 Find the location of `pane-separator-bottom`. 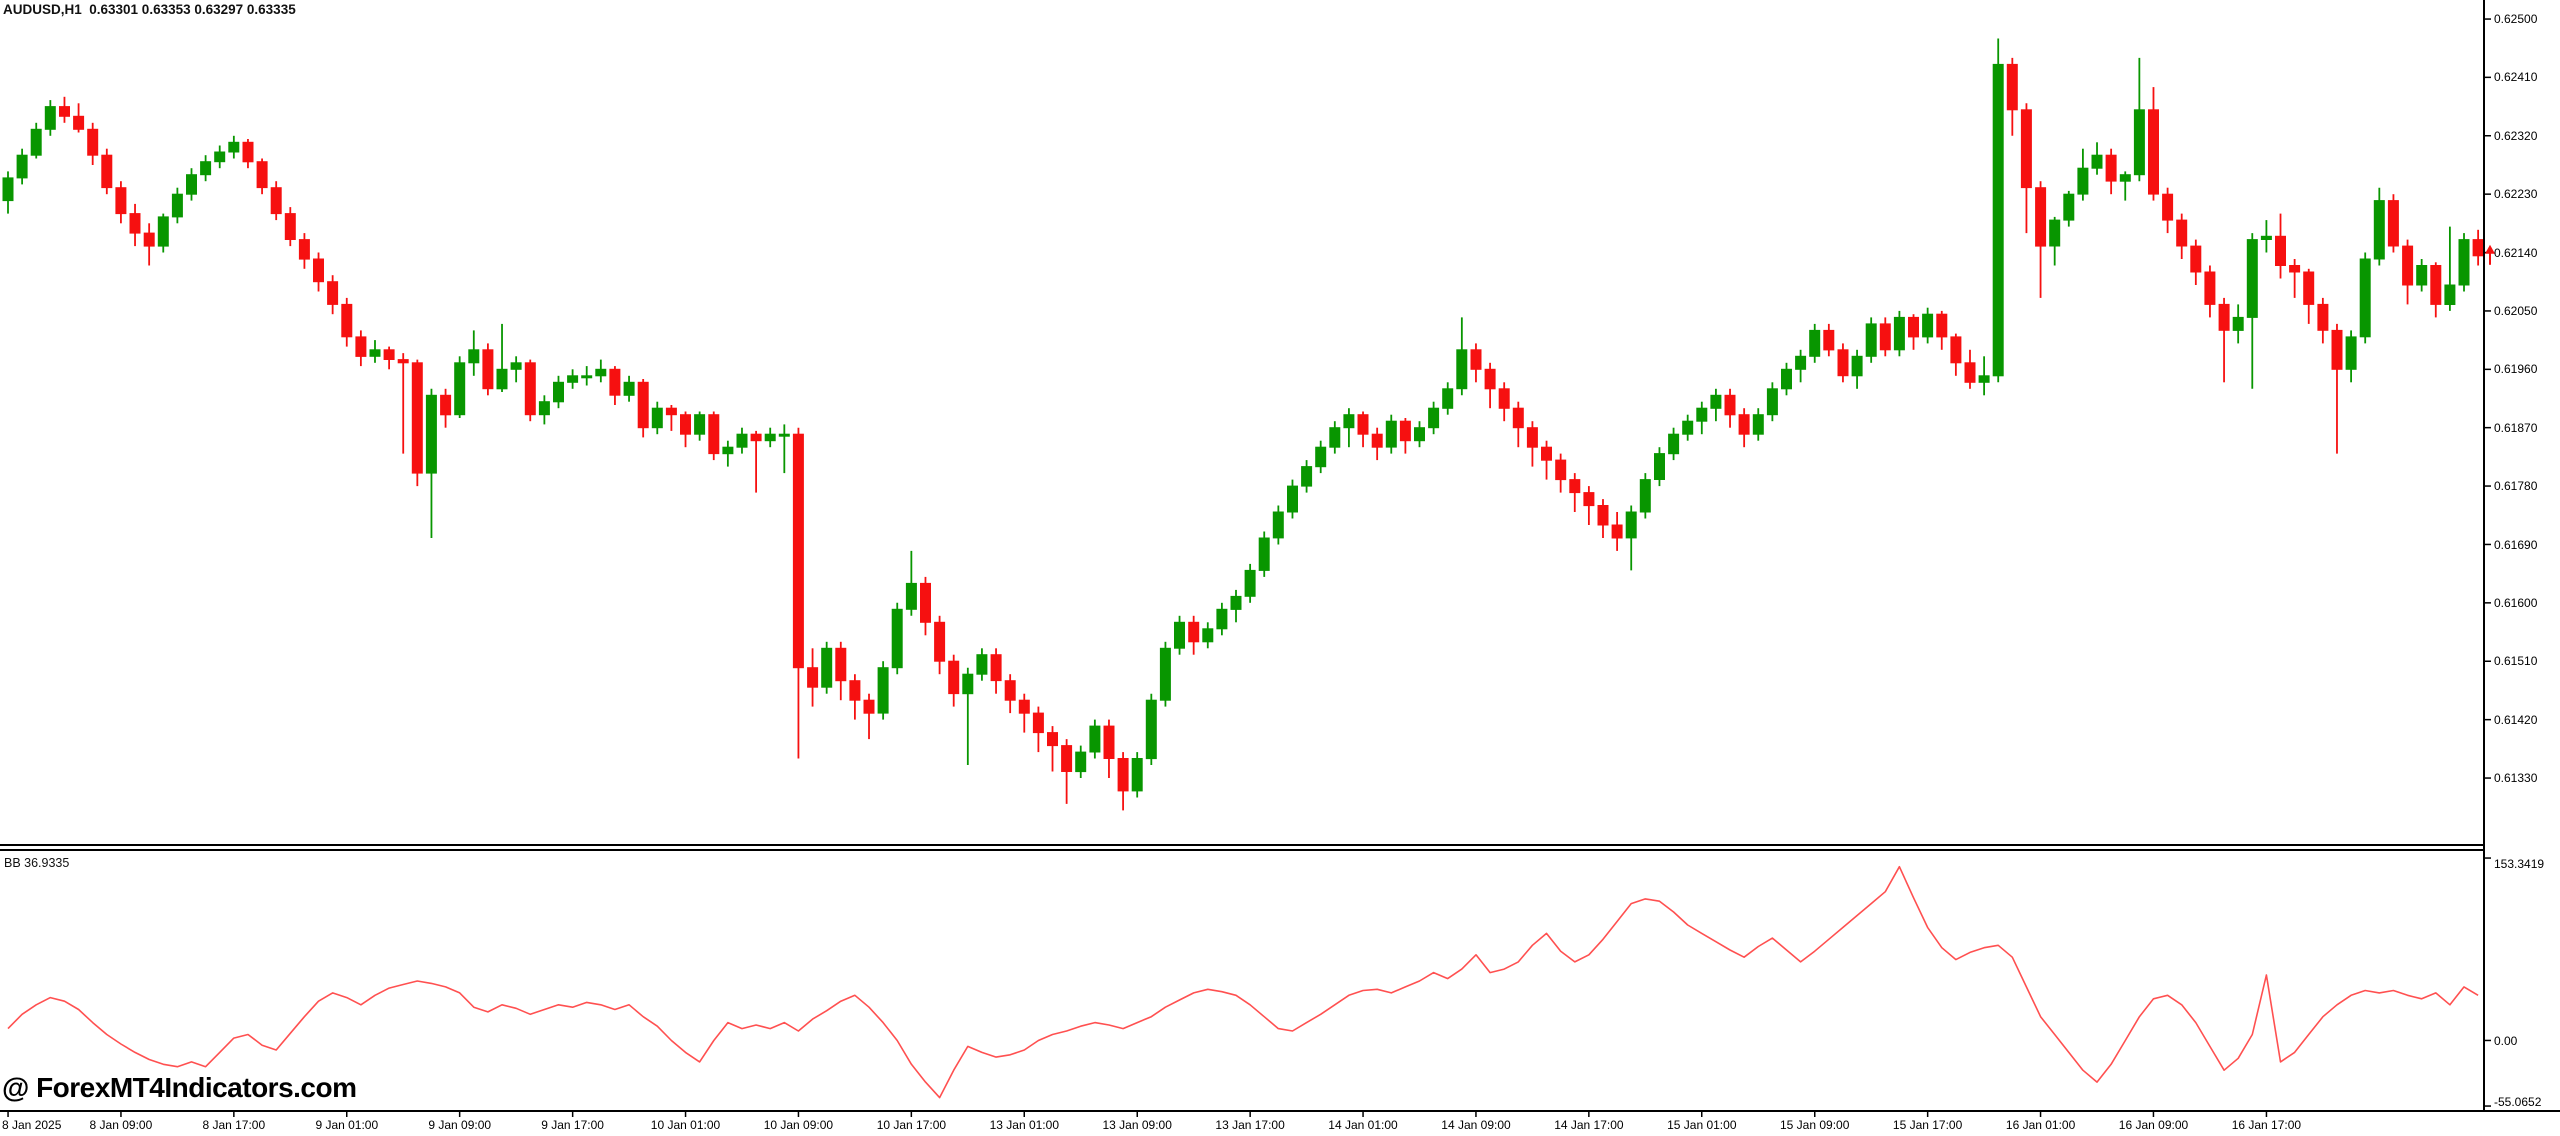

pane-separator-bottom is located at coordinates (1241, 850).